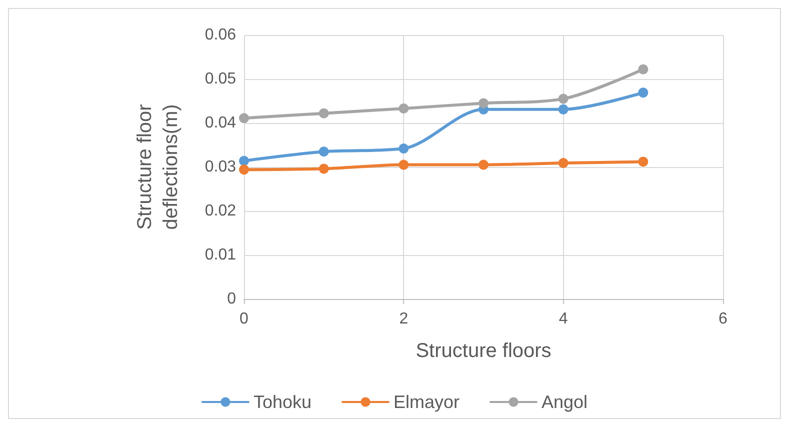 The width and height of the screenshot is (787, 425). I want to click on y-axis-title: Structure floor deflections(m), so click(158, 167).